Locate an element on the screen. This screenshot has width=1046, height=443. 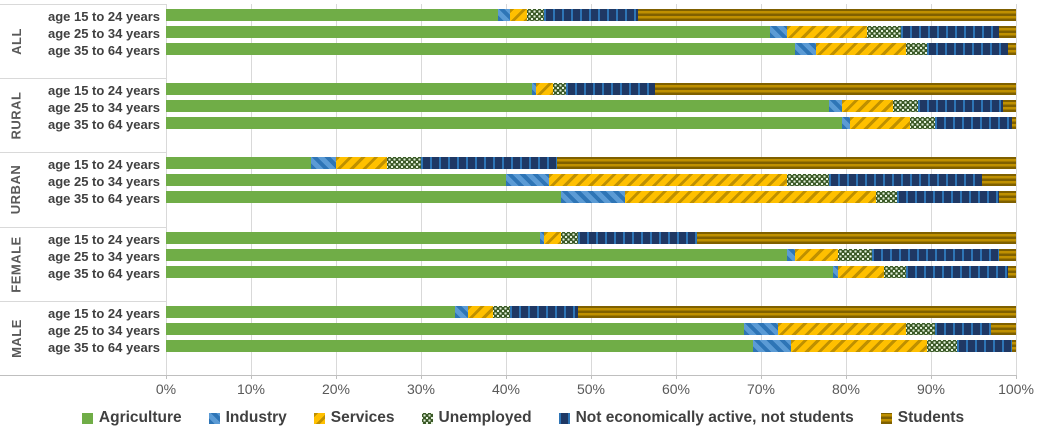
group-name-box: FEMALE is located at coordinates (16, 264).